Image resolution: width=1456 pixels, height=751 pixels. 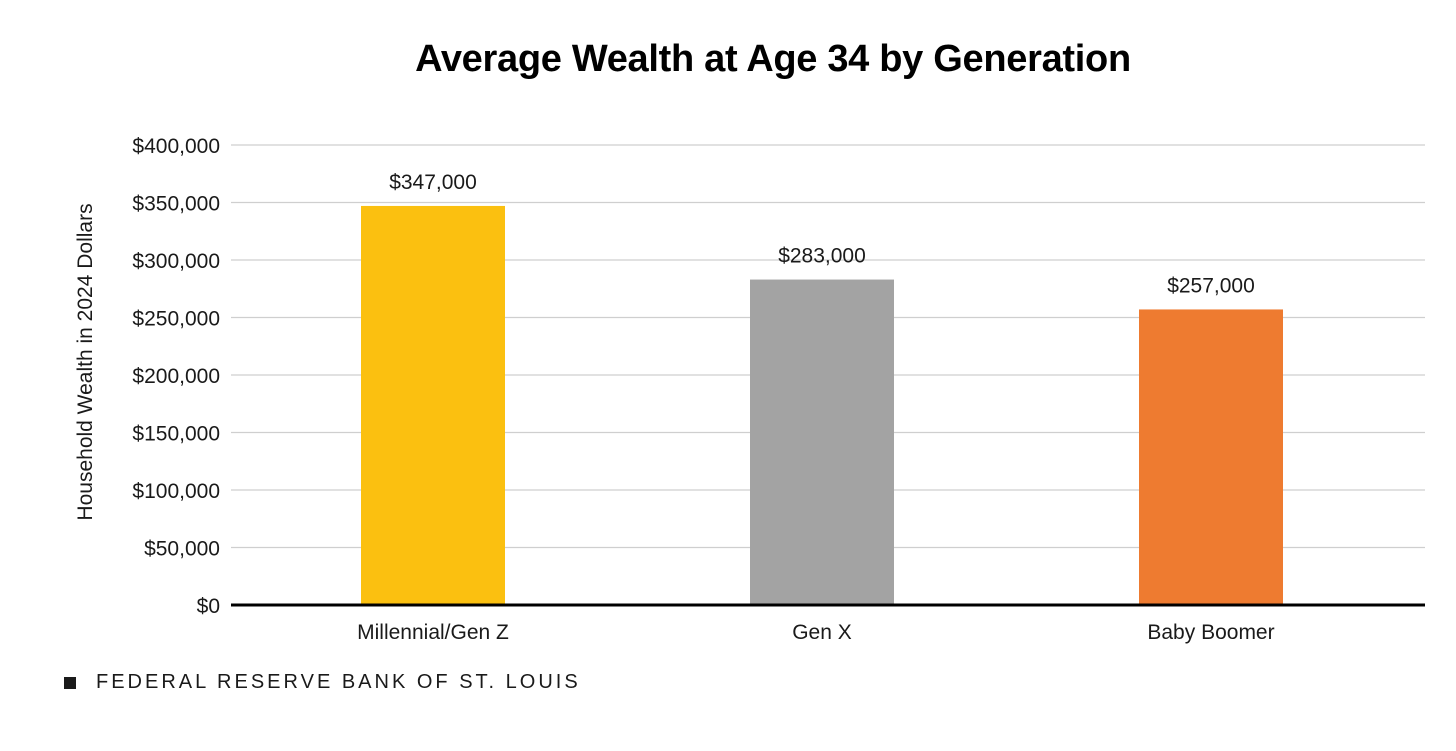 I want to click on x-tick-label: Baby Boomer, so click(x=1210, y=632).